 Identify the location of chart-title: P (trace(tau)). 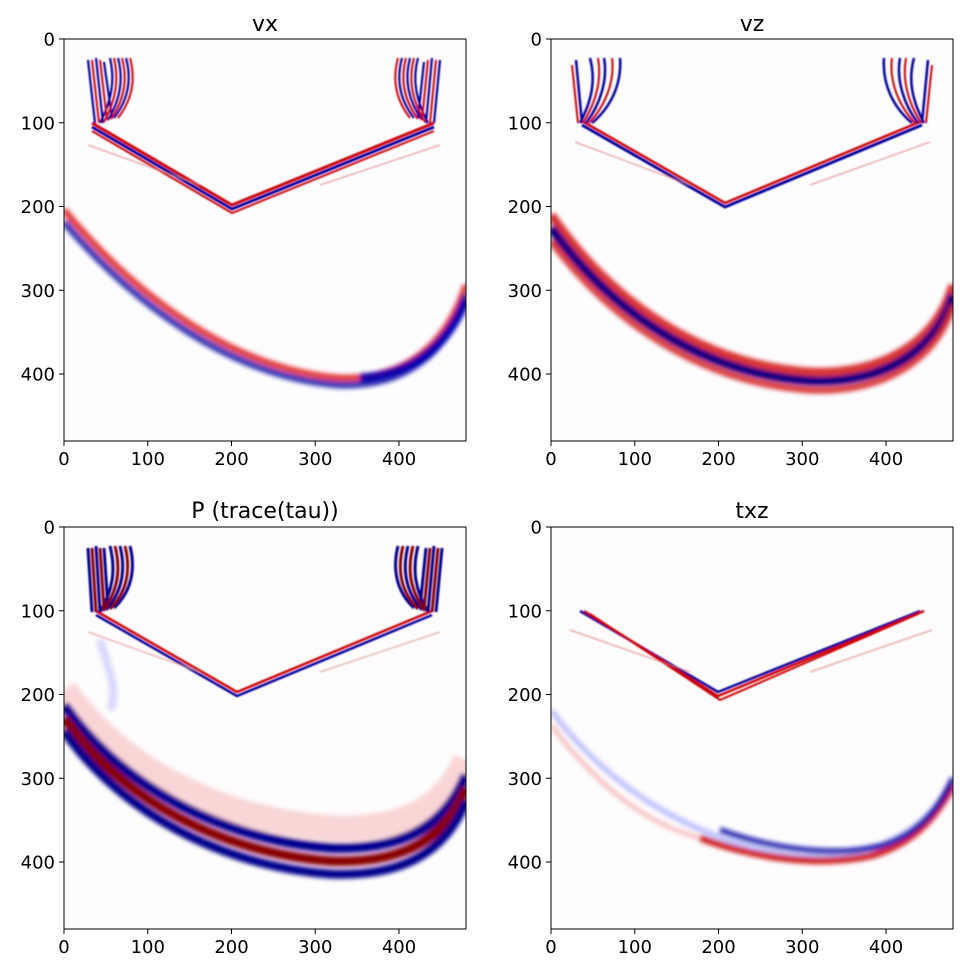
(264, 511).